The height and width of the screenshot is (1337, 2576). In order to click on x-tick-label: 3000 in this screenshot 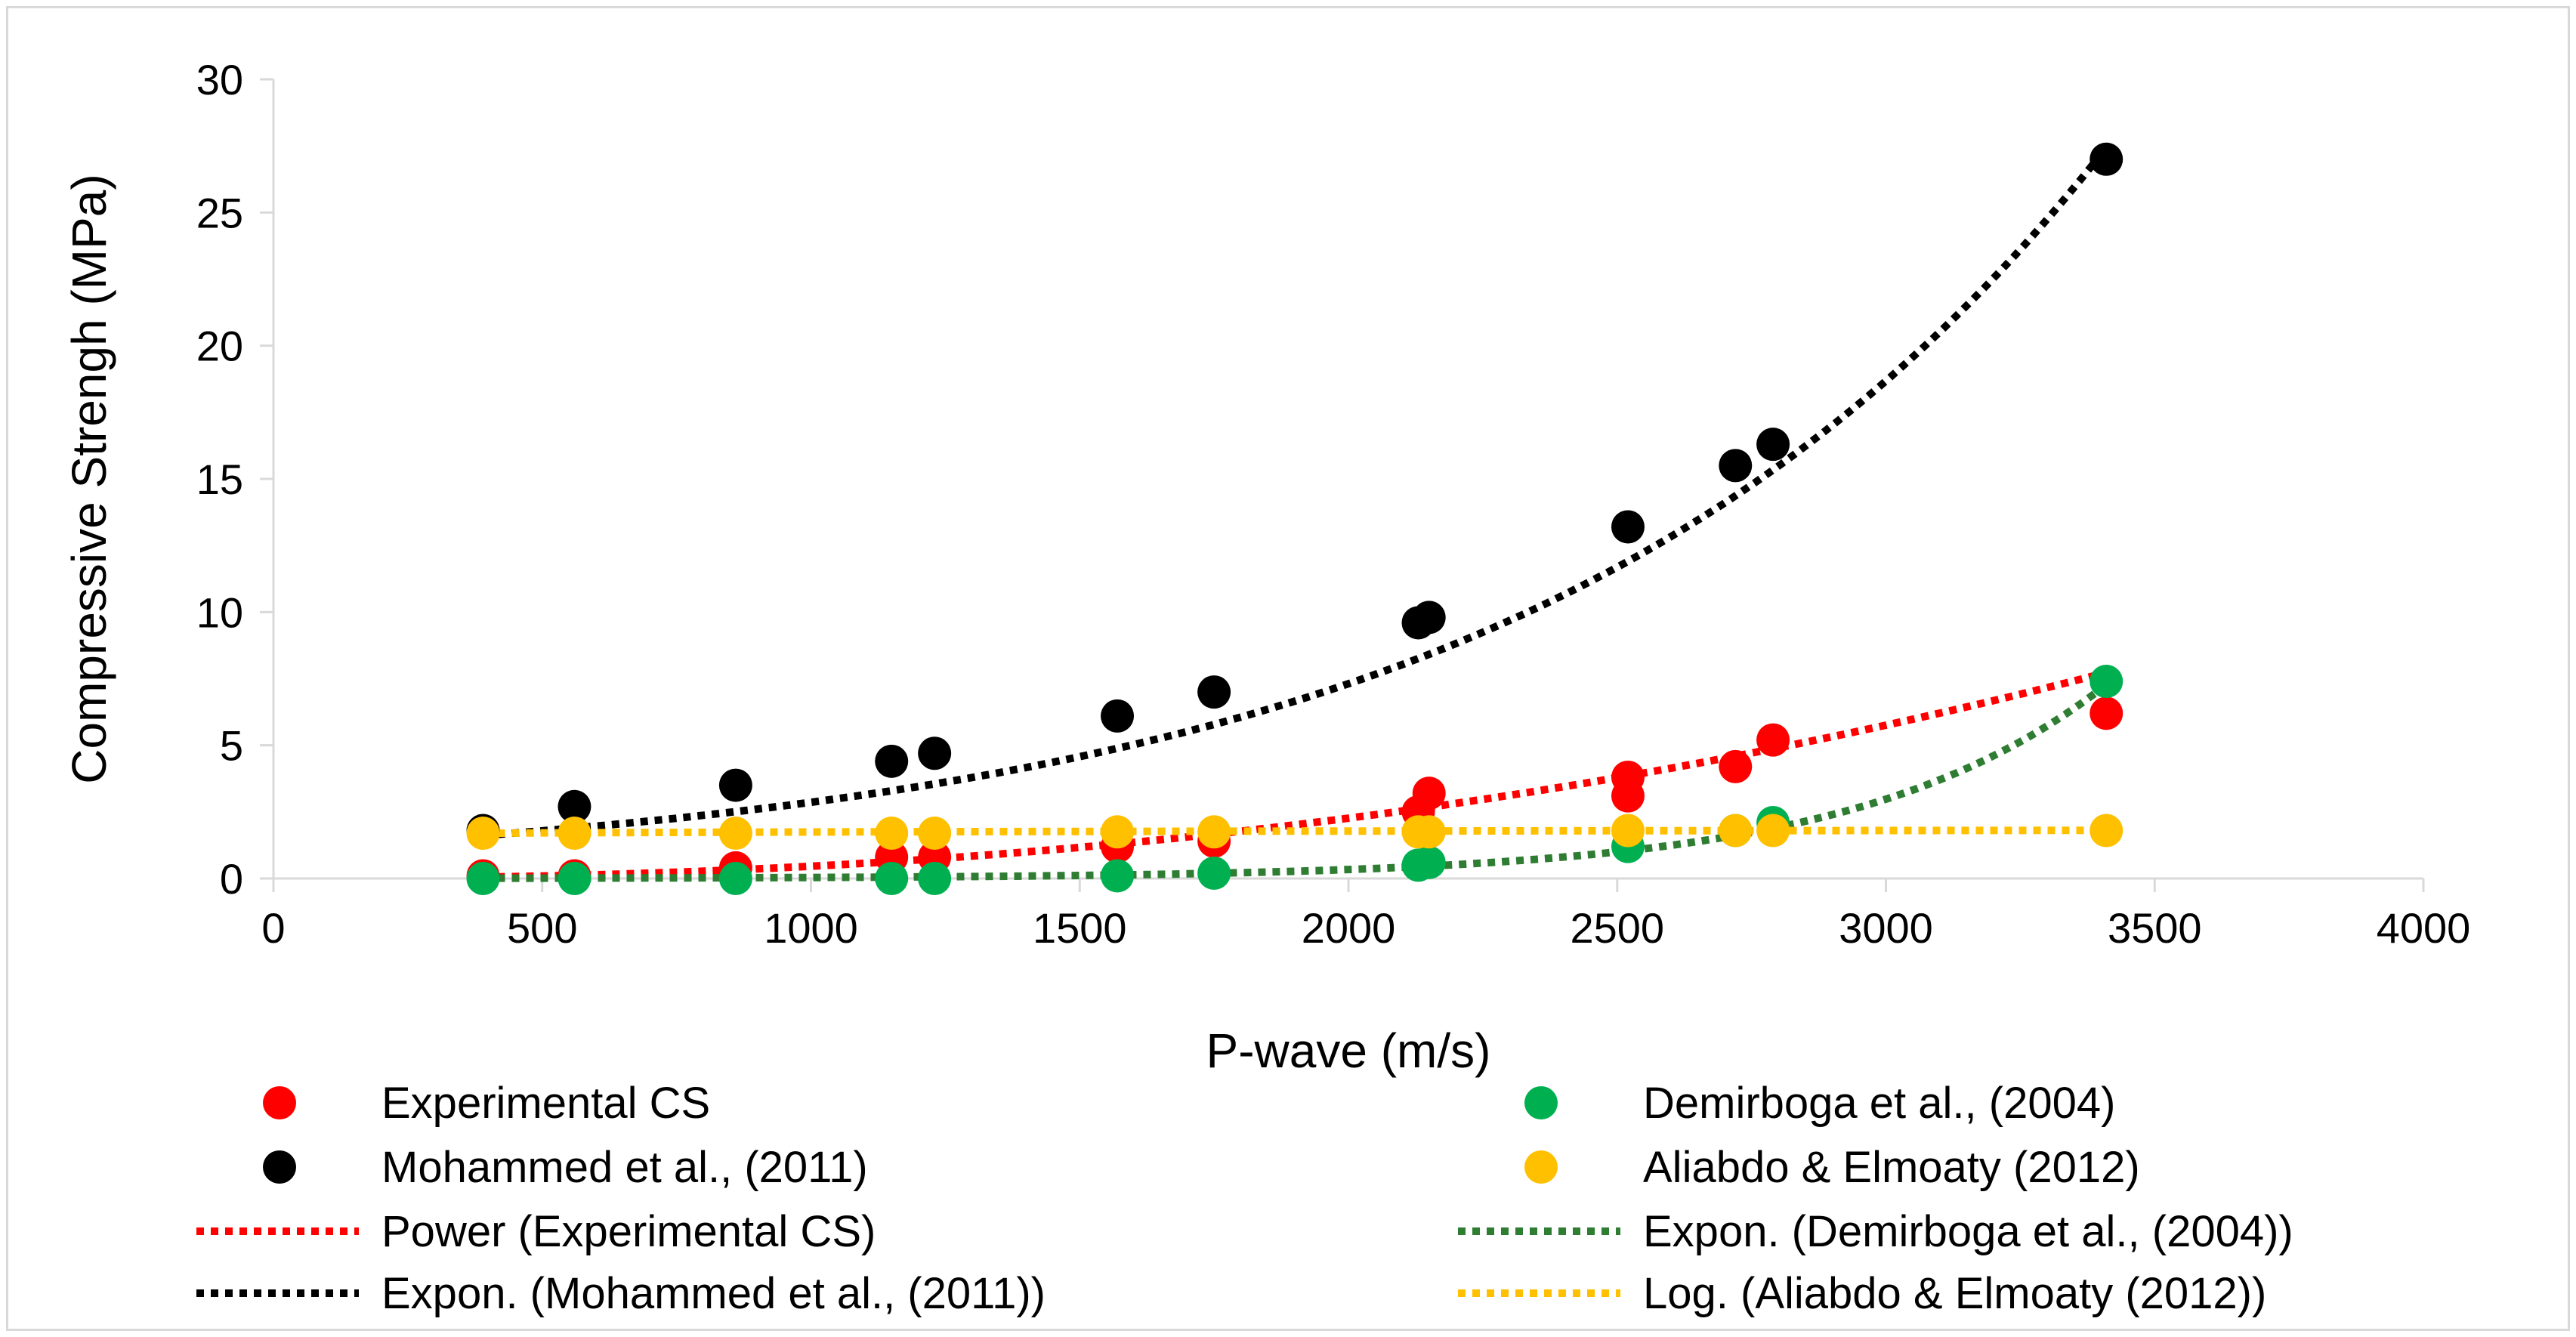, I will do `click(1886, 928)`.